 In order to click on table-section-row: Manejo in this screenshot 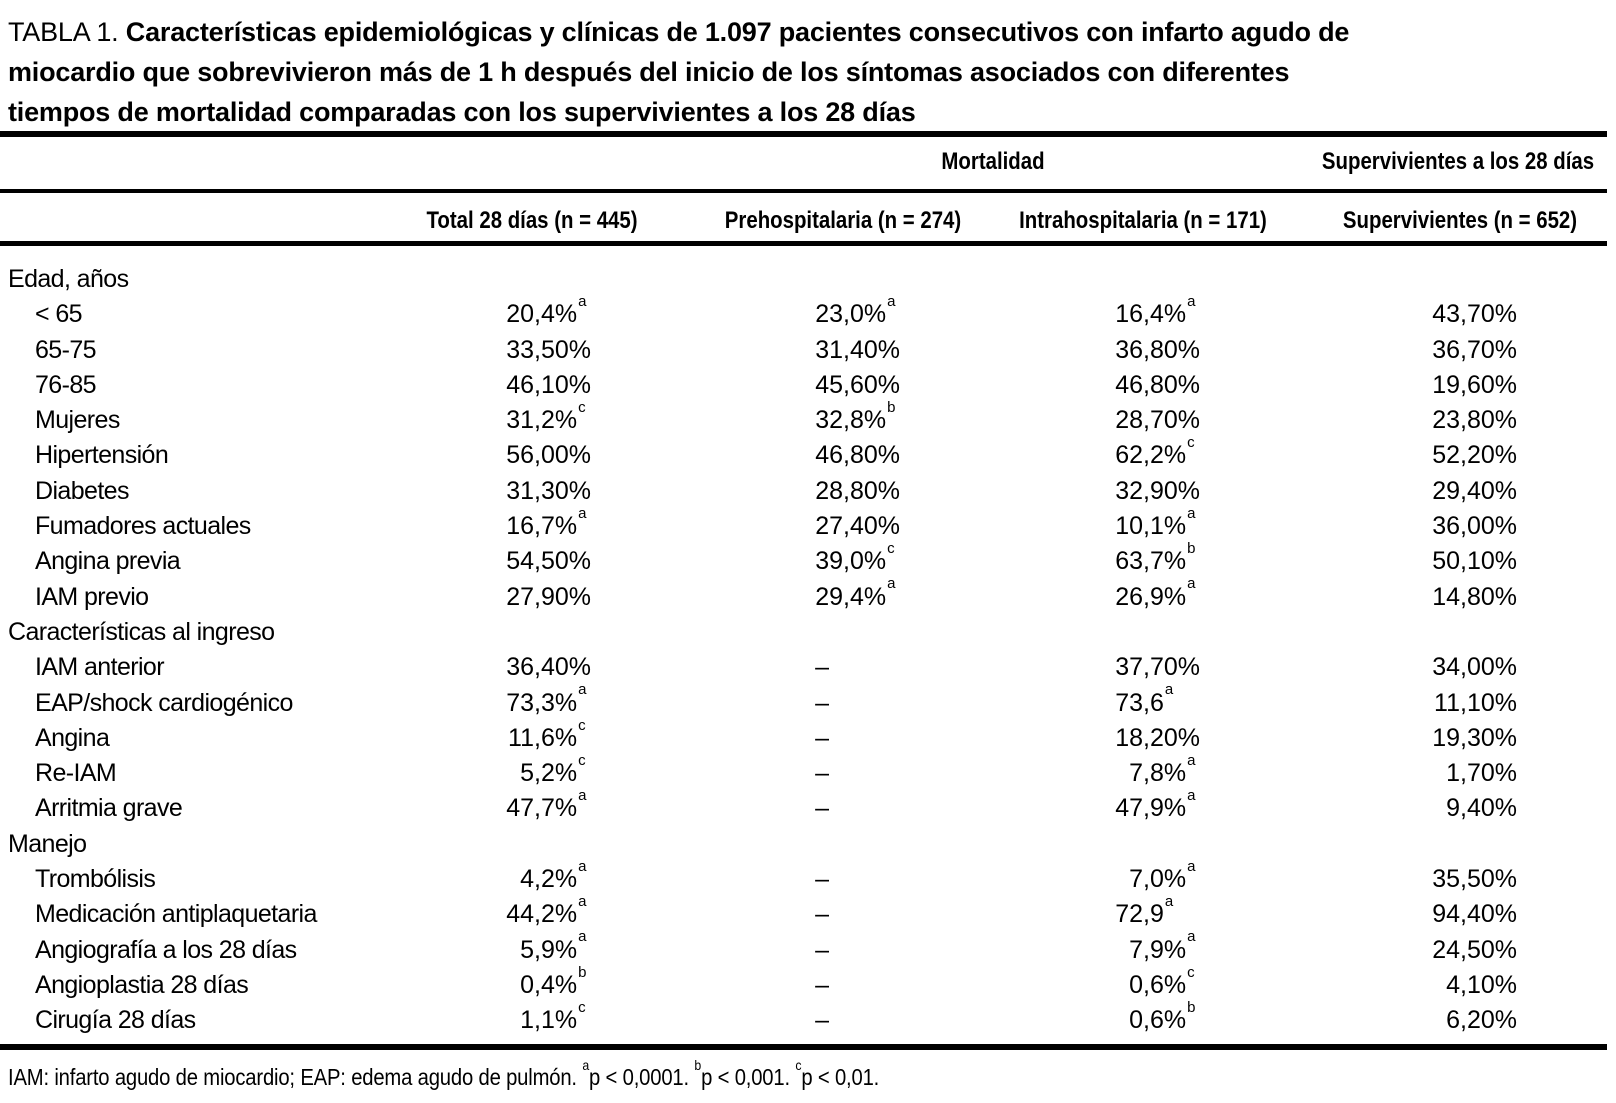, I will do `click(808, 844)`.